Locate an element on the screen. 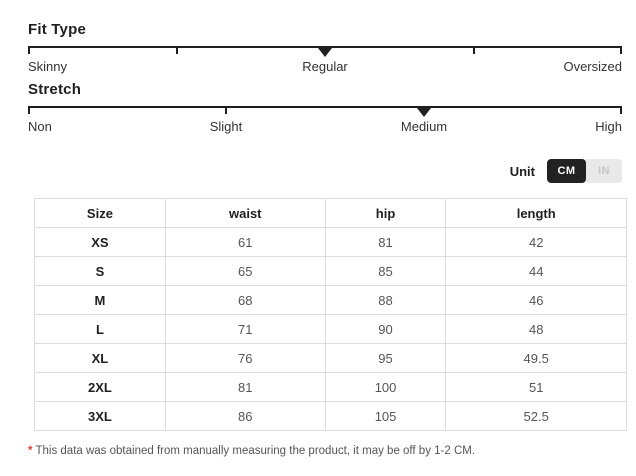  waist-value: 71 is located at coordinates (245, 329).